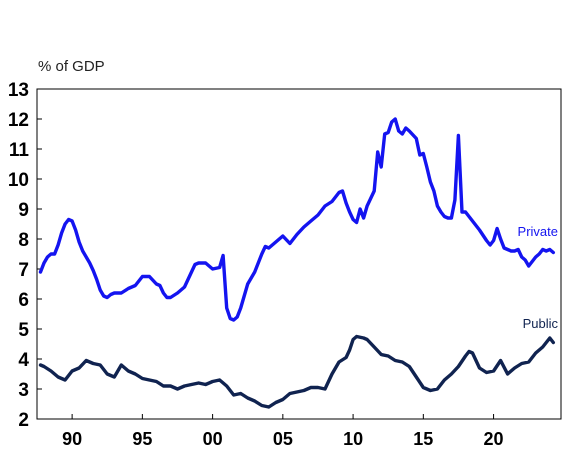 Image resolution: width=574 pixels, height=452 pixels. Describe the element at coordinates (494, 439) in the screenshot. I see `x-tick-label: 20` at that location.